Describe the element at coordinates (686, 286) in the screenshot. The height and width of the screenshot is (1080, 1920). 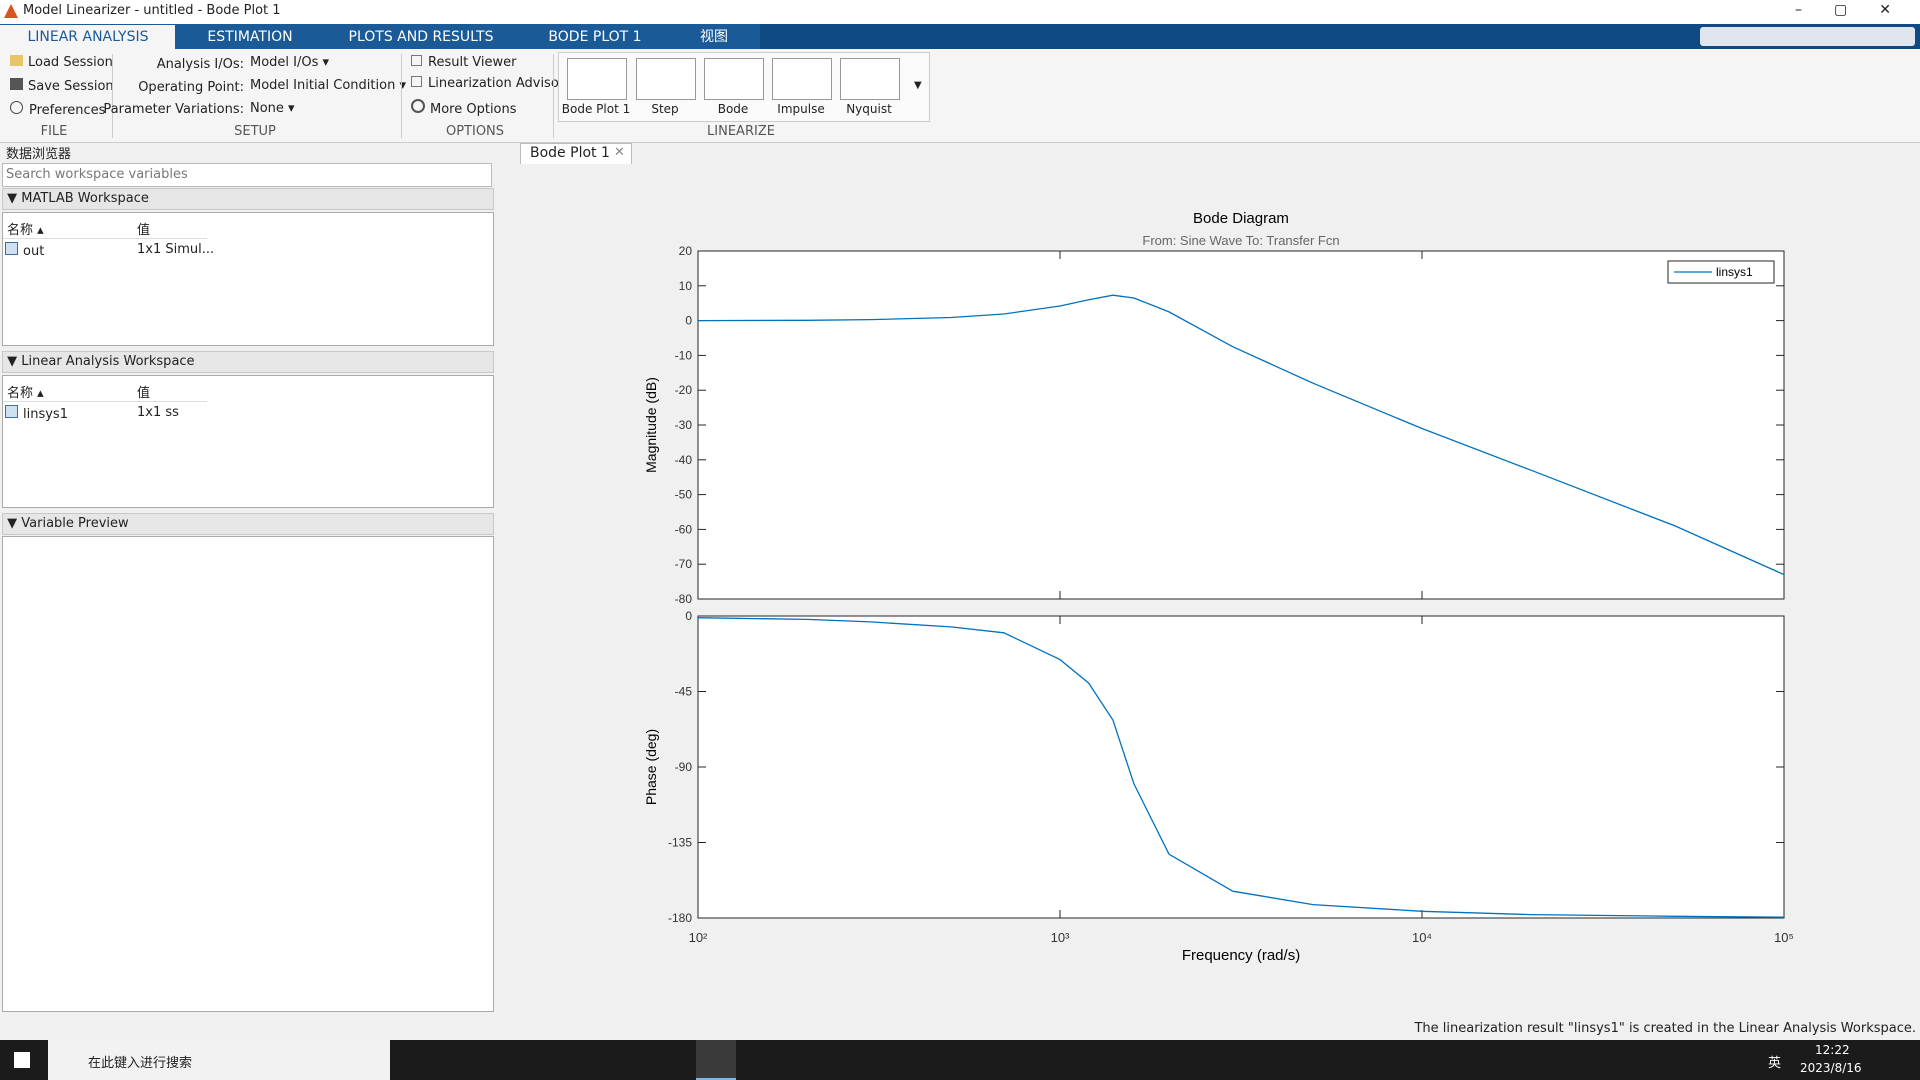
I see `y-tick-label: 10` at that location.